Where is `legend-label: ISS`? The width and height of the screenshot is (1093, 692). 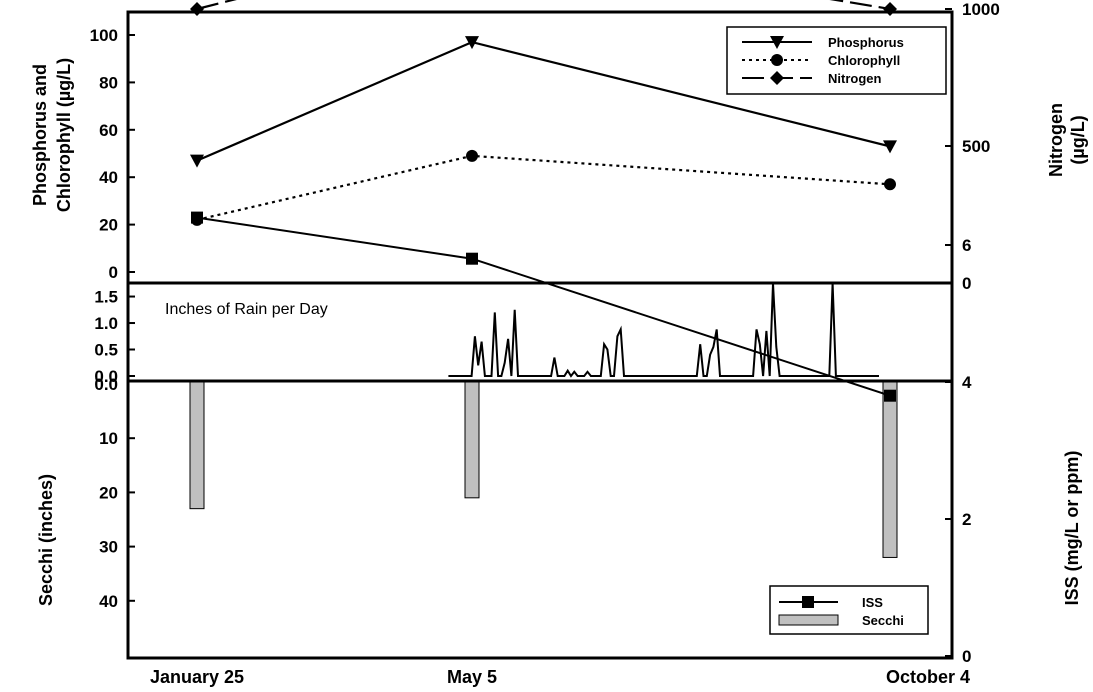
legend-label: ISS is located at coordinates (872, 602).